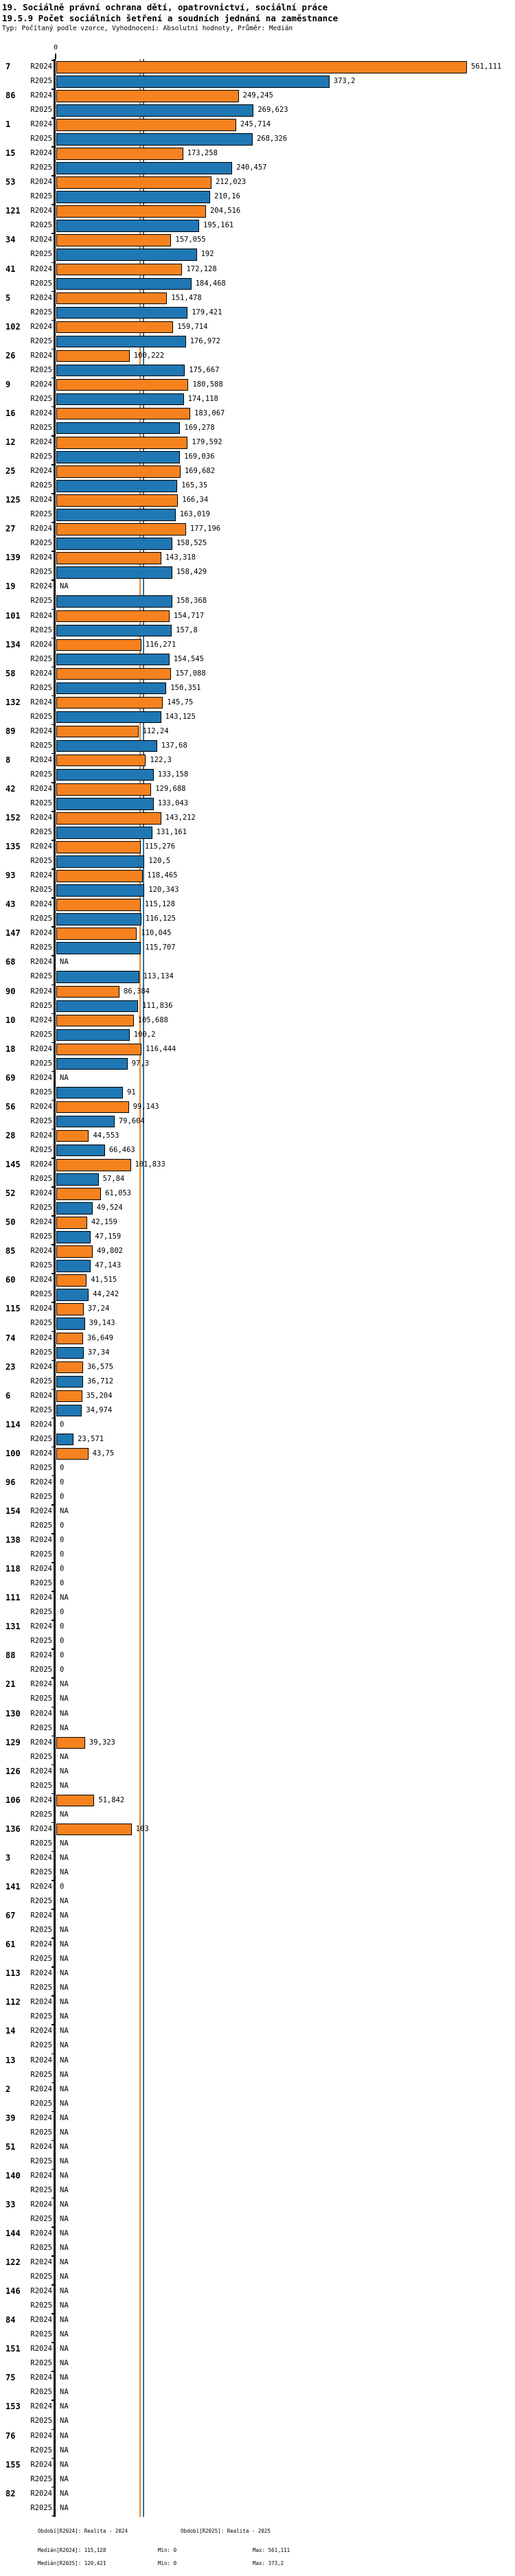  Describe the element at coordinates (8, 760) in the screenshot. I see `group-id-label: 8` at that location.